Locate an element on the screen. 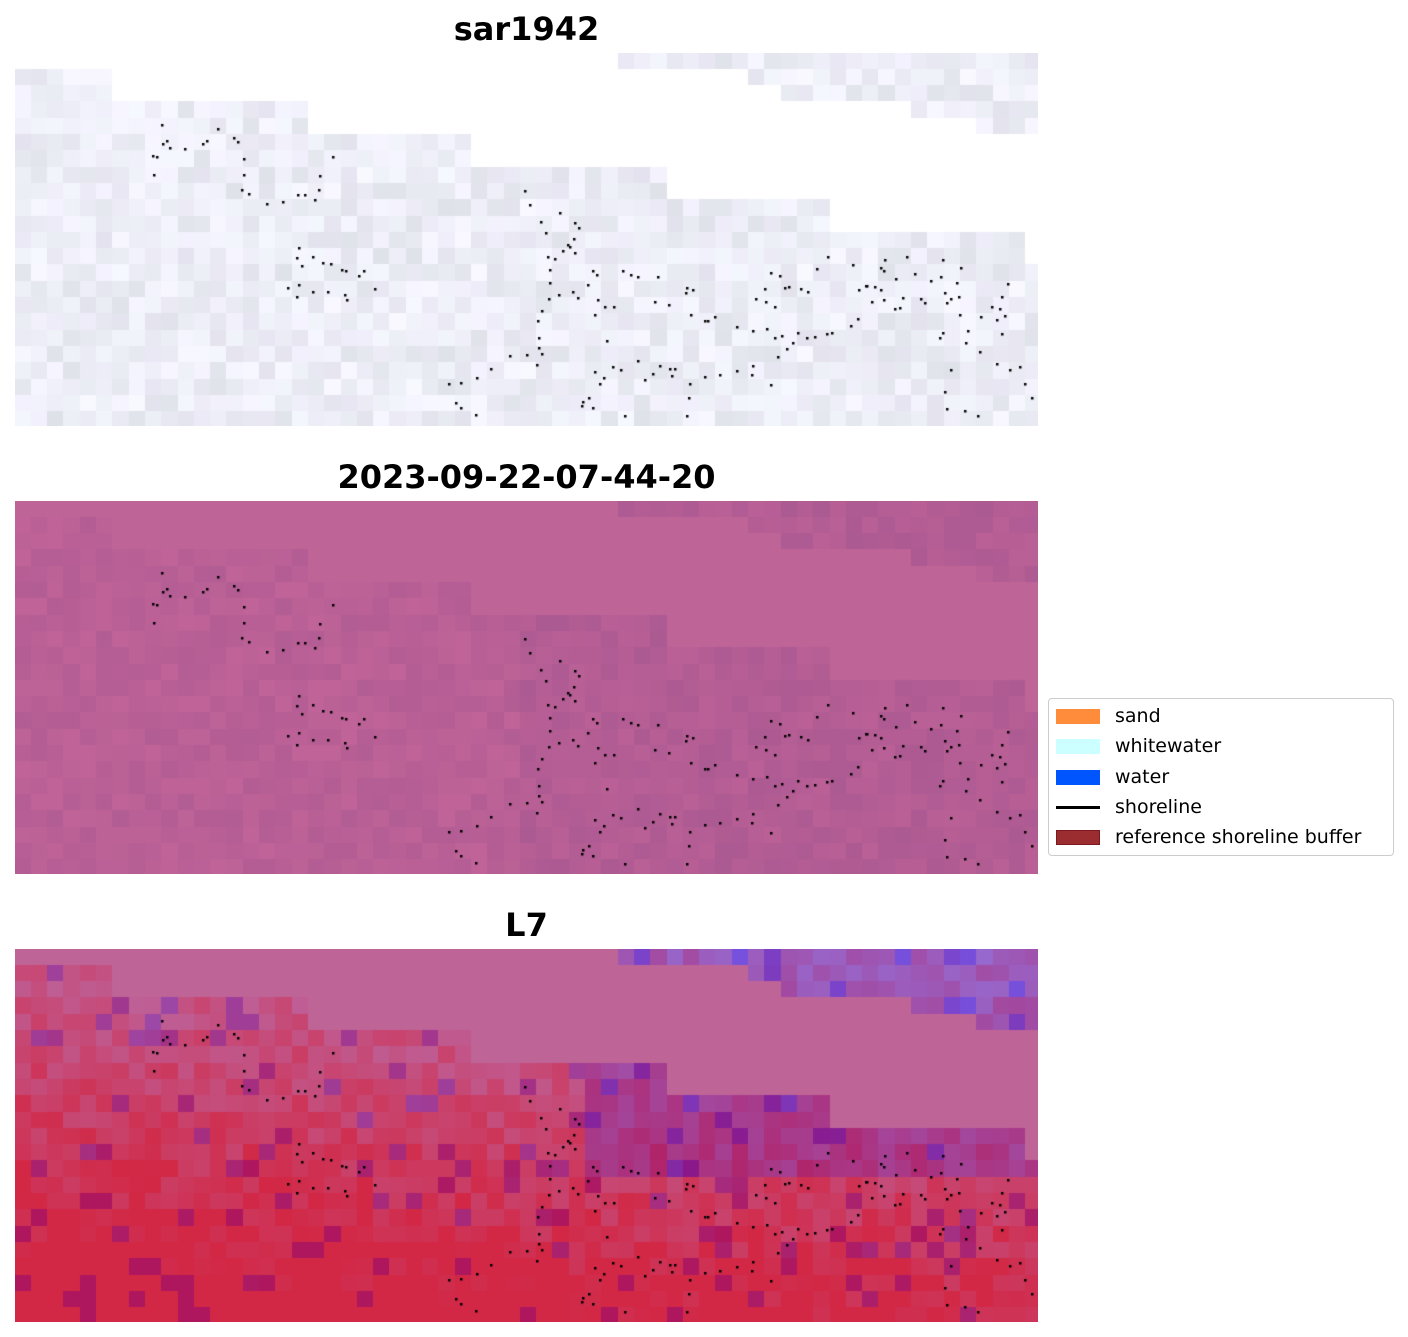 This screenshot has width=1408, height=1337. whitewater-swatch is located at coordinates (1078, 746).